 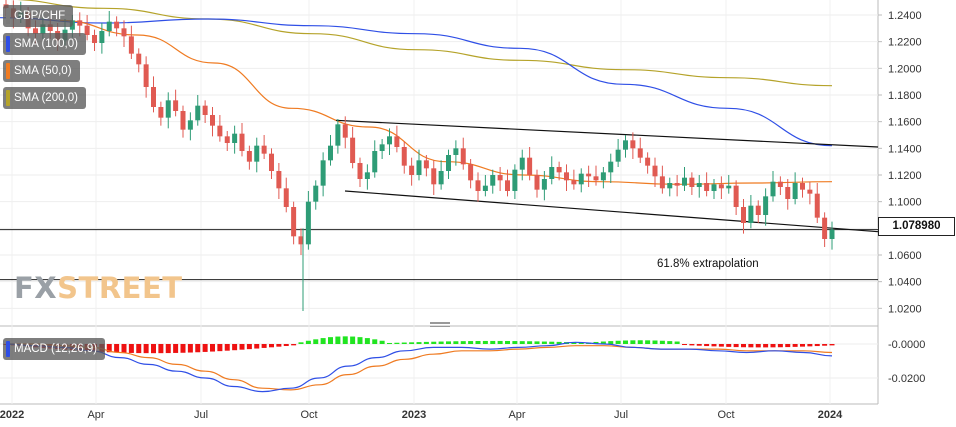 I want to click on legend-sma200: SMA (200,0), so click(x=44, y=98).